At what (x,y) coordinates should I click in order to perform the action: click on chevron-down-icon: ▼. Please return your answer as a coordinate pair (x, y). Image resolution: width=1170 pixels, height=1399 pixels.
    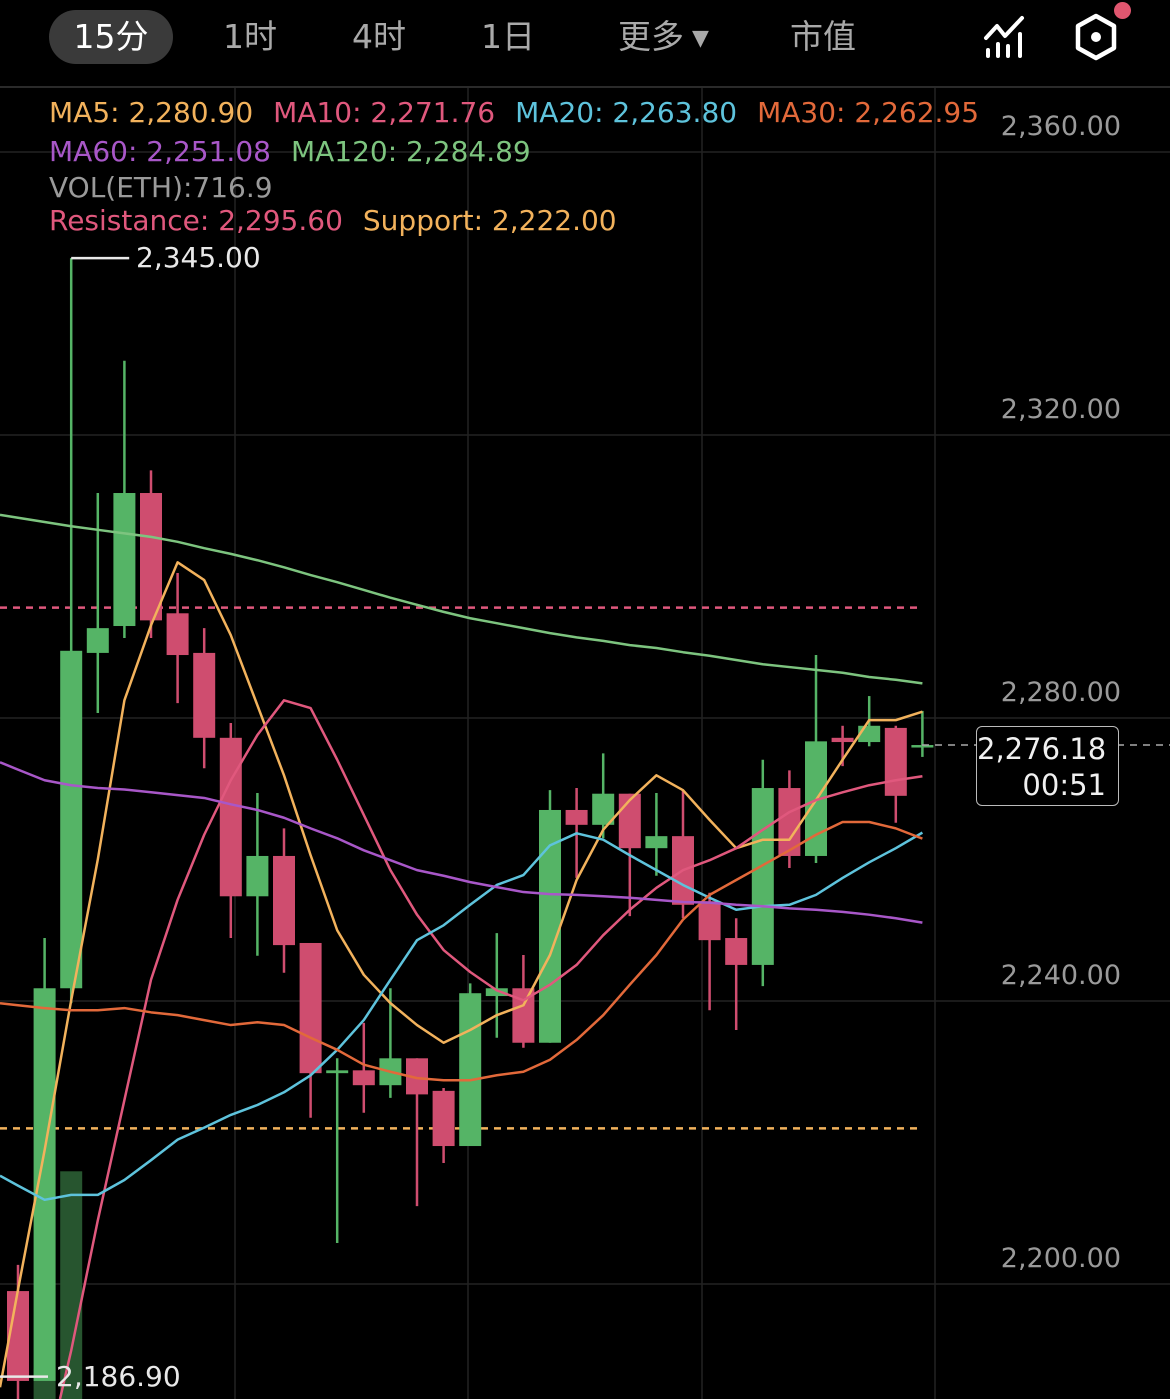
    Looking at the image, I should click on (700, 38).